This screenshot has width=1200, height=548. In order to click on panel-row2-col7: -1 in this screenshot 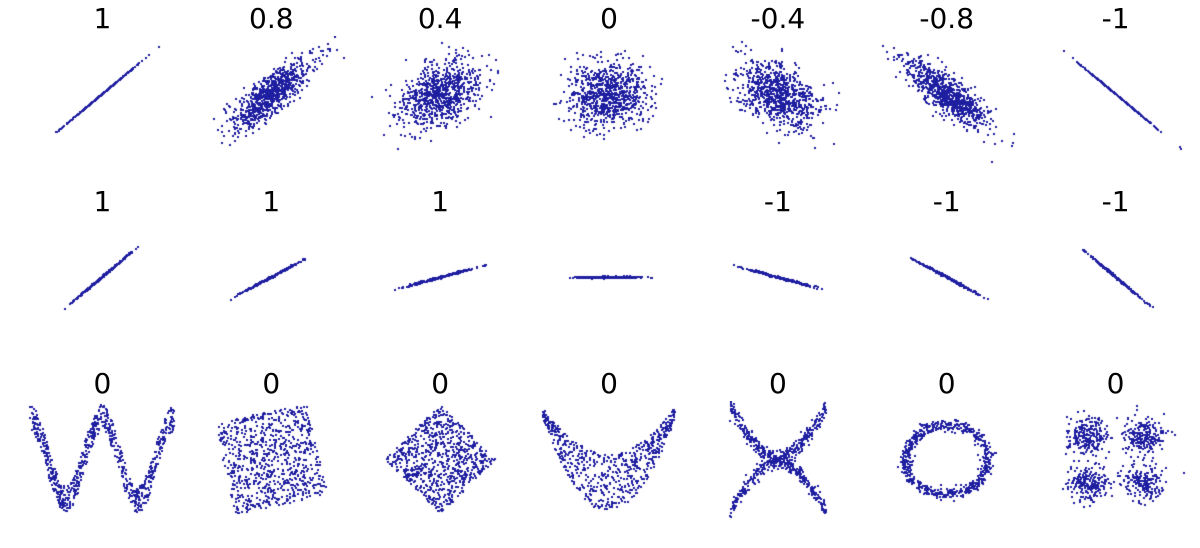, I will do `click(1115, 274)`.